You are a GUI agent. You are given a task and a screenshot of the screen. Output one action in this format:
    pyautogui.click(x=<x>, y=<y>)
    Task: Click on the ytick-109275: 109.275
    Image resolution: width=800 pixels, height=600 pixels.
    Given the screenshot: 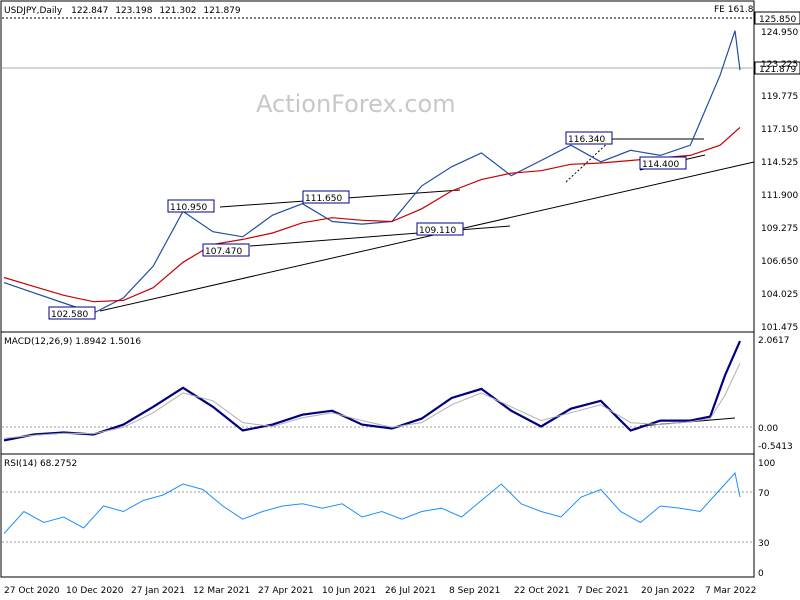 What is the action you would take?
    pyautogui.click(x=779, y=229)
    